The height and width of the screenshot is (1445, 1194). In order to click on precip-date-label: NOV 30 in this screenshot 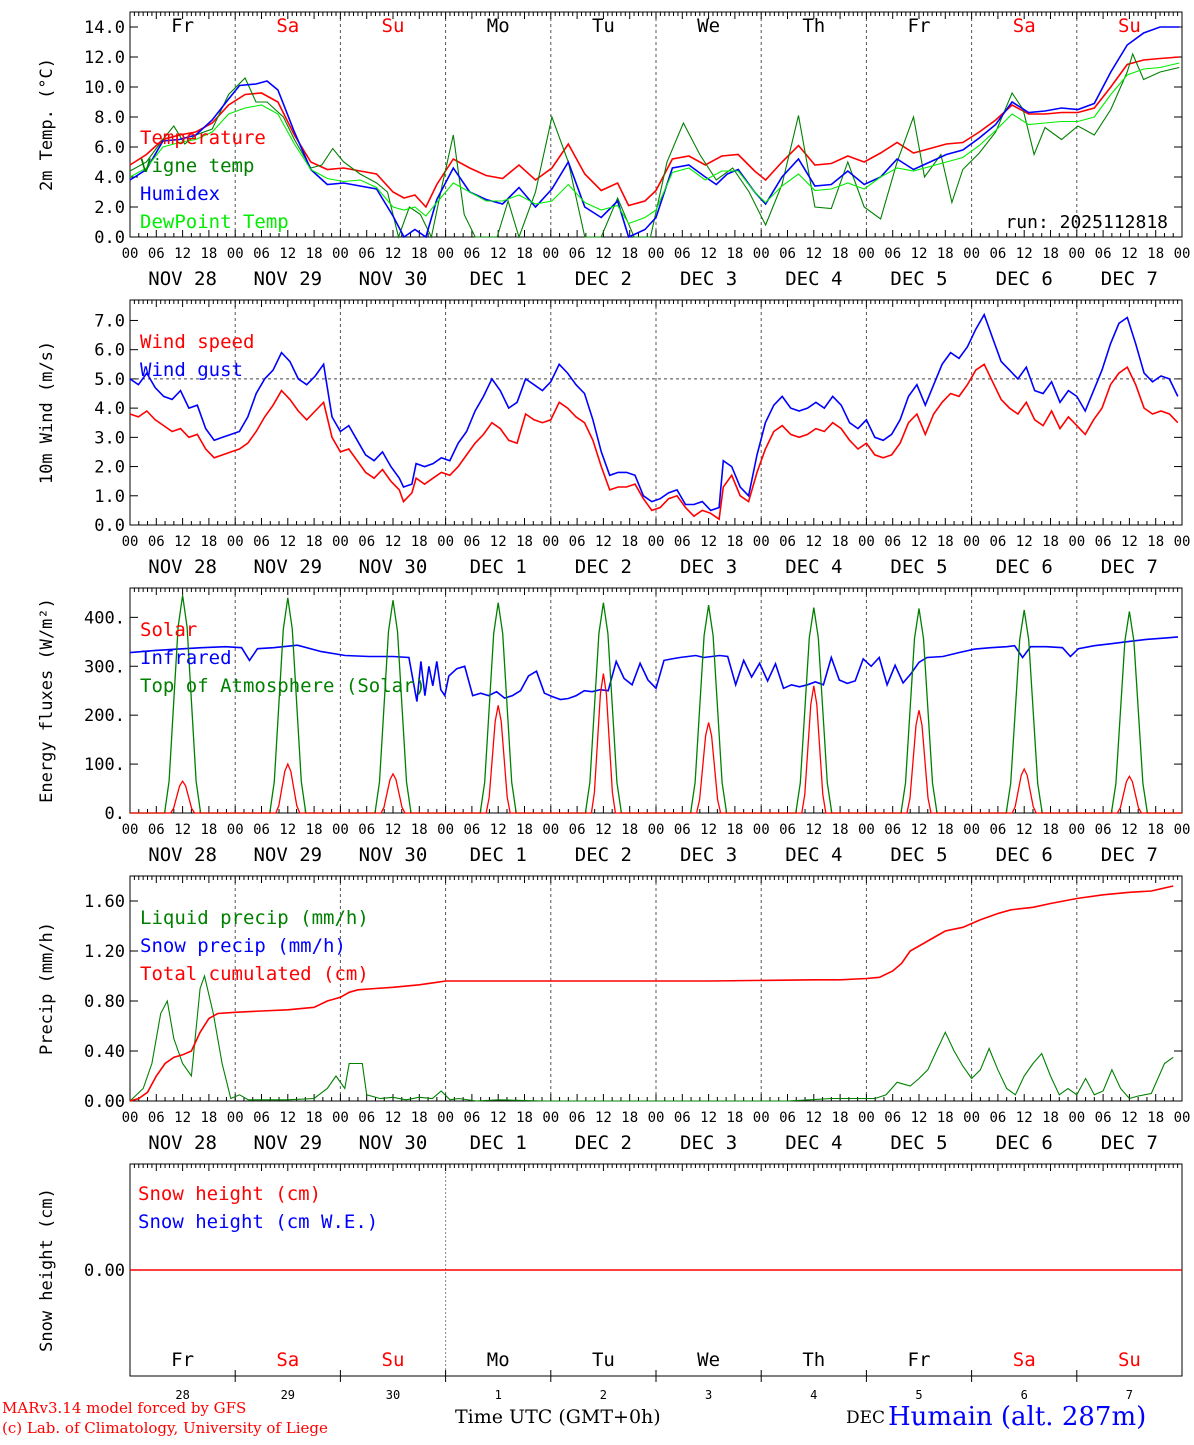, I will do `click(393, 1143)`.